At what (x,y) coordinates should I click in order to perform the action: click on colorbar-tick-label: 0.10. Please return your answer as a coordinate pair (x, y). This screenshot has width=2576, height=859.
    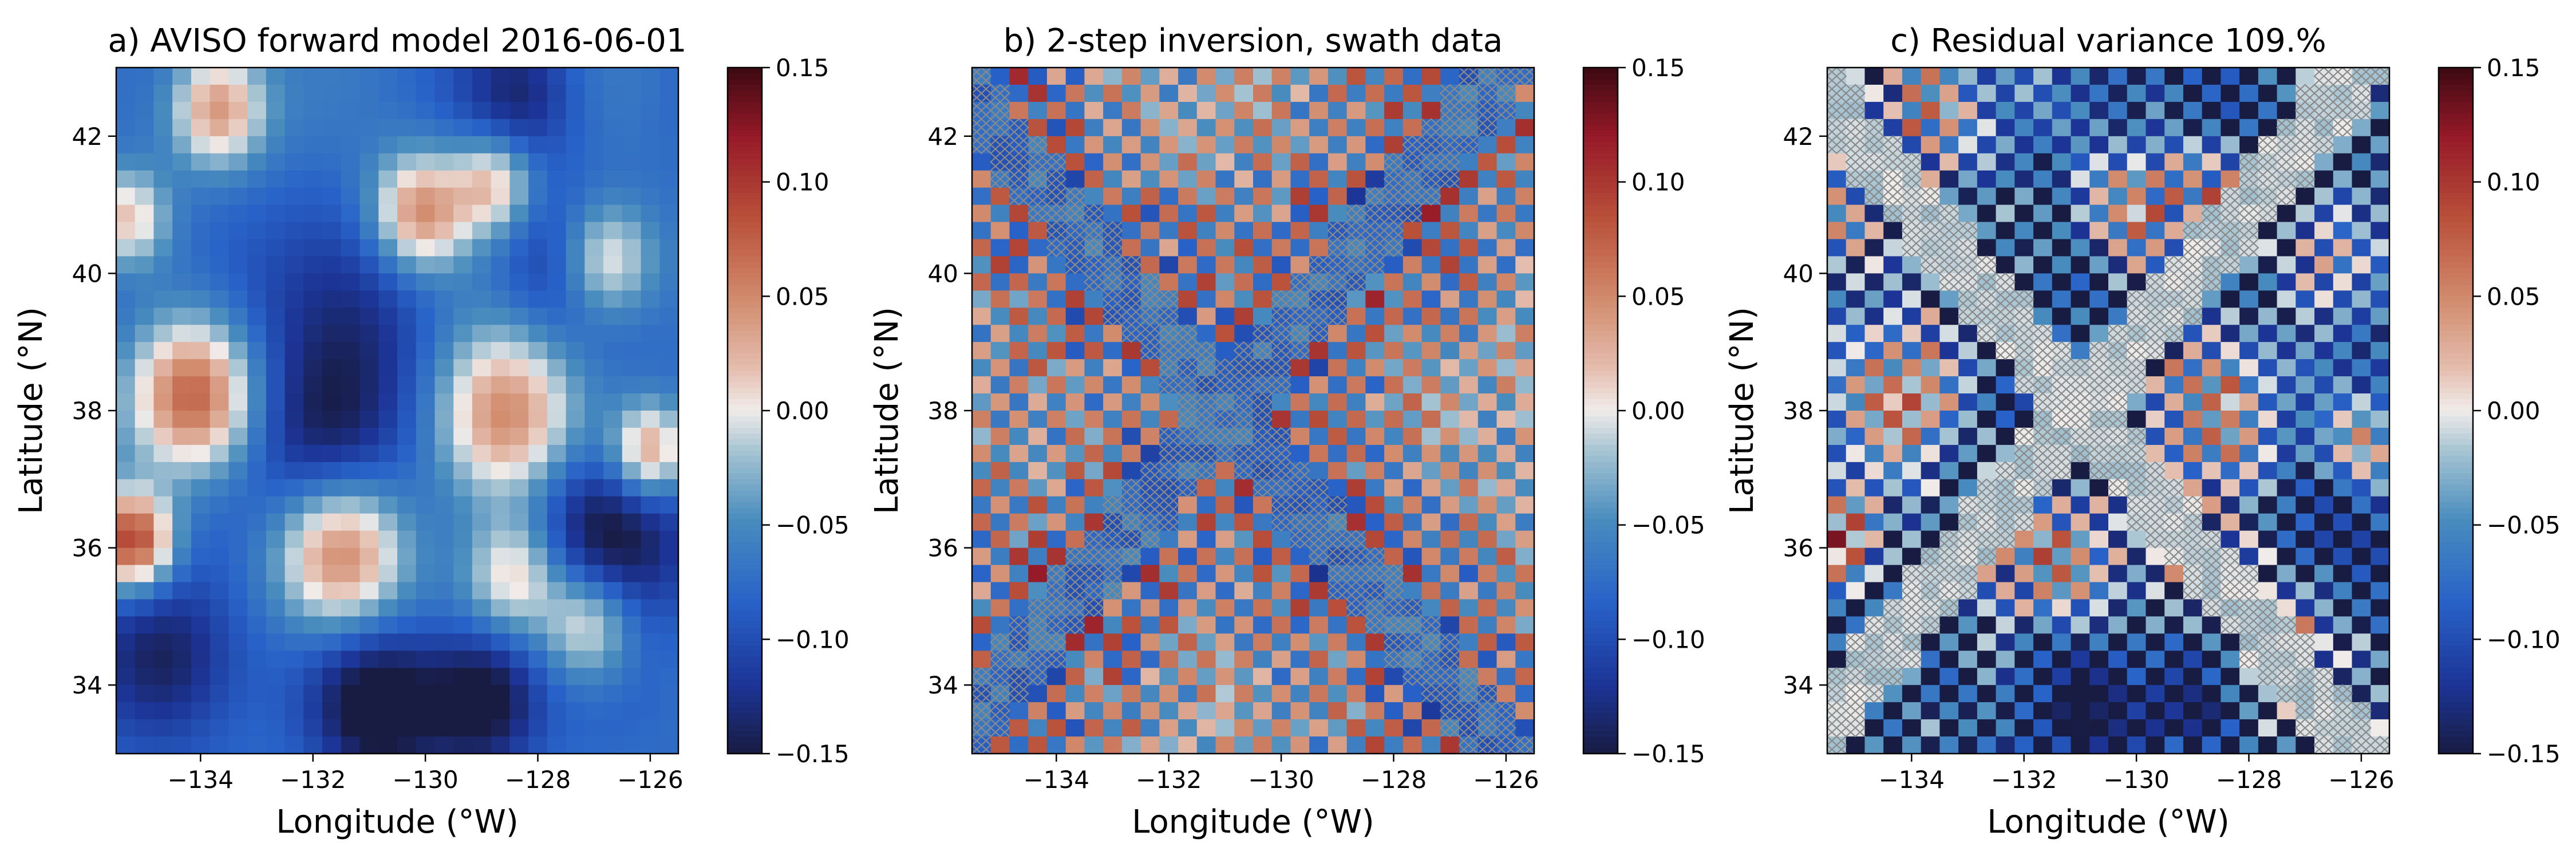
    Looking at the image, I should click on (802, 182).